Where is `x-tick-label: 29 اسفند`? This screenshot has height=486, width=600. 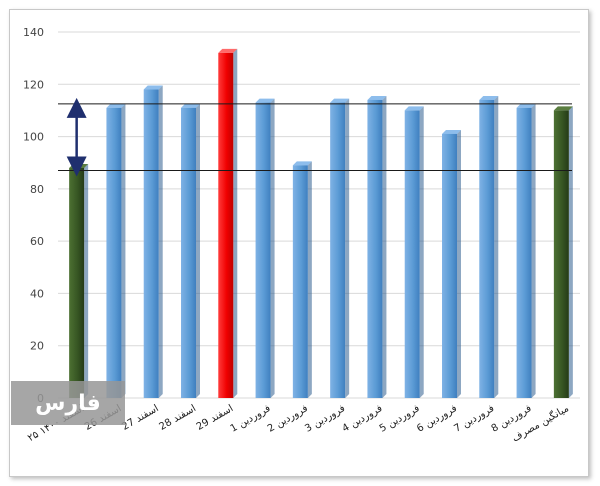
x-tick-label: 29 اسفند is located at coordinates (215, 418).